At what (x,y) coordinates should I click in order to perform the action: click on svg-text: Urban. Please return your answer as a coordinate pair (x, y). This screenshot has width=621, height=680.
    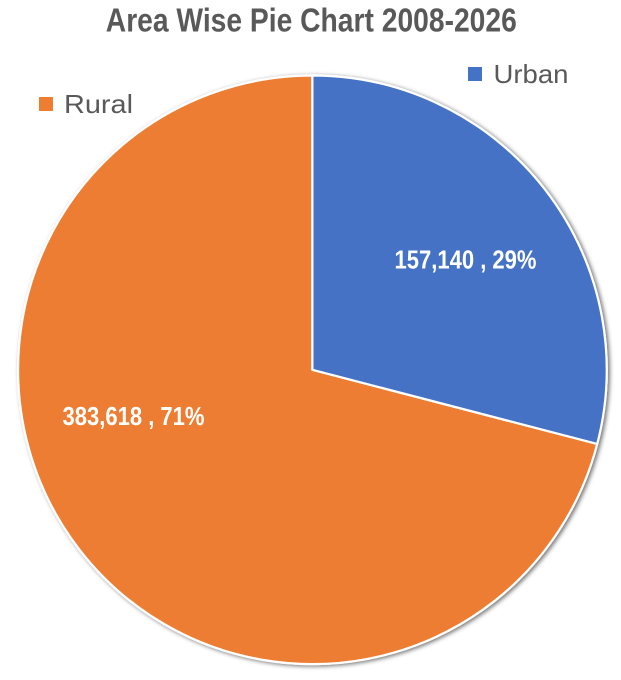
    Looking at the image, I should click on (531, 74).